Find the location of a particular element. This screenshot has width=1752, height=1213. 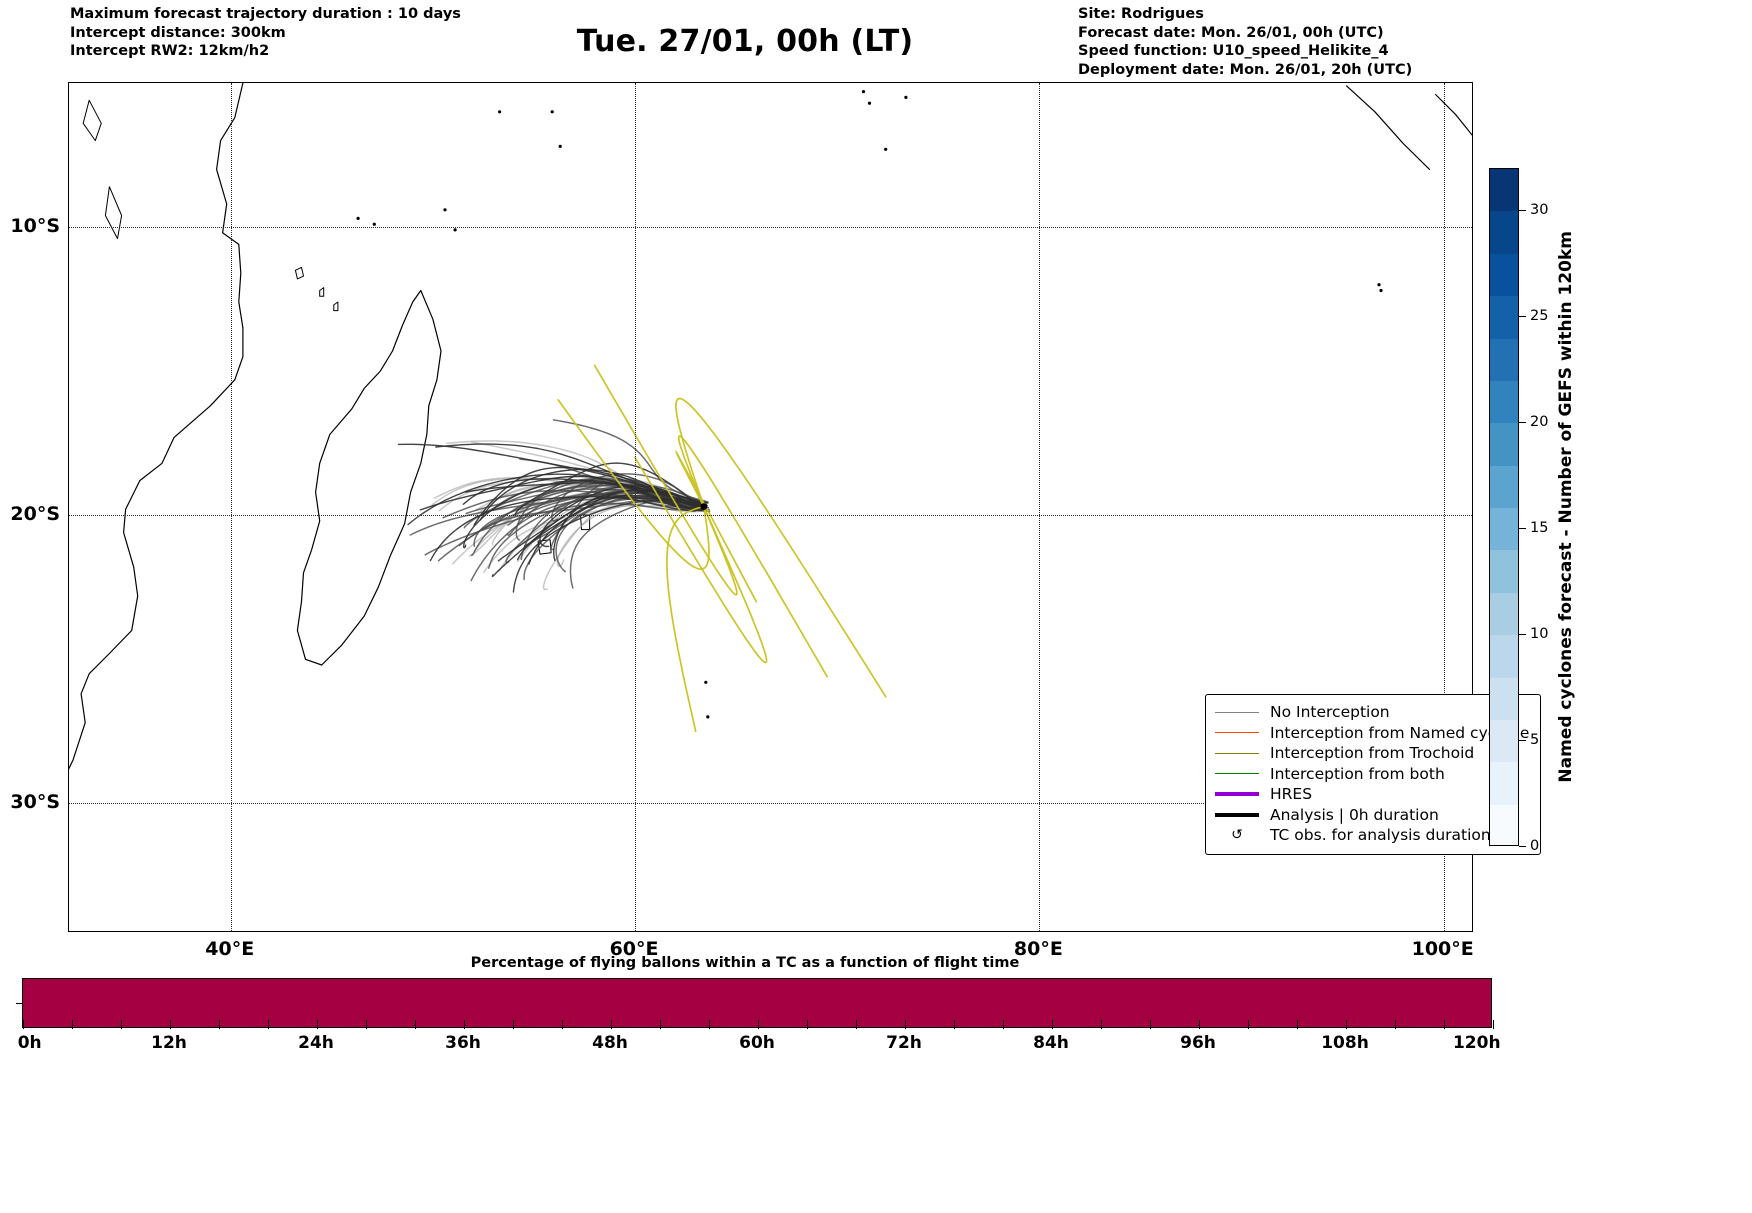

tc-obs-icon: ↺ is located at coordinates (1237, 835).